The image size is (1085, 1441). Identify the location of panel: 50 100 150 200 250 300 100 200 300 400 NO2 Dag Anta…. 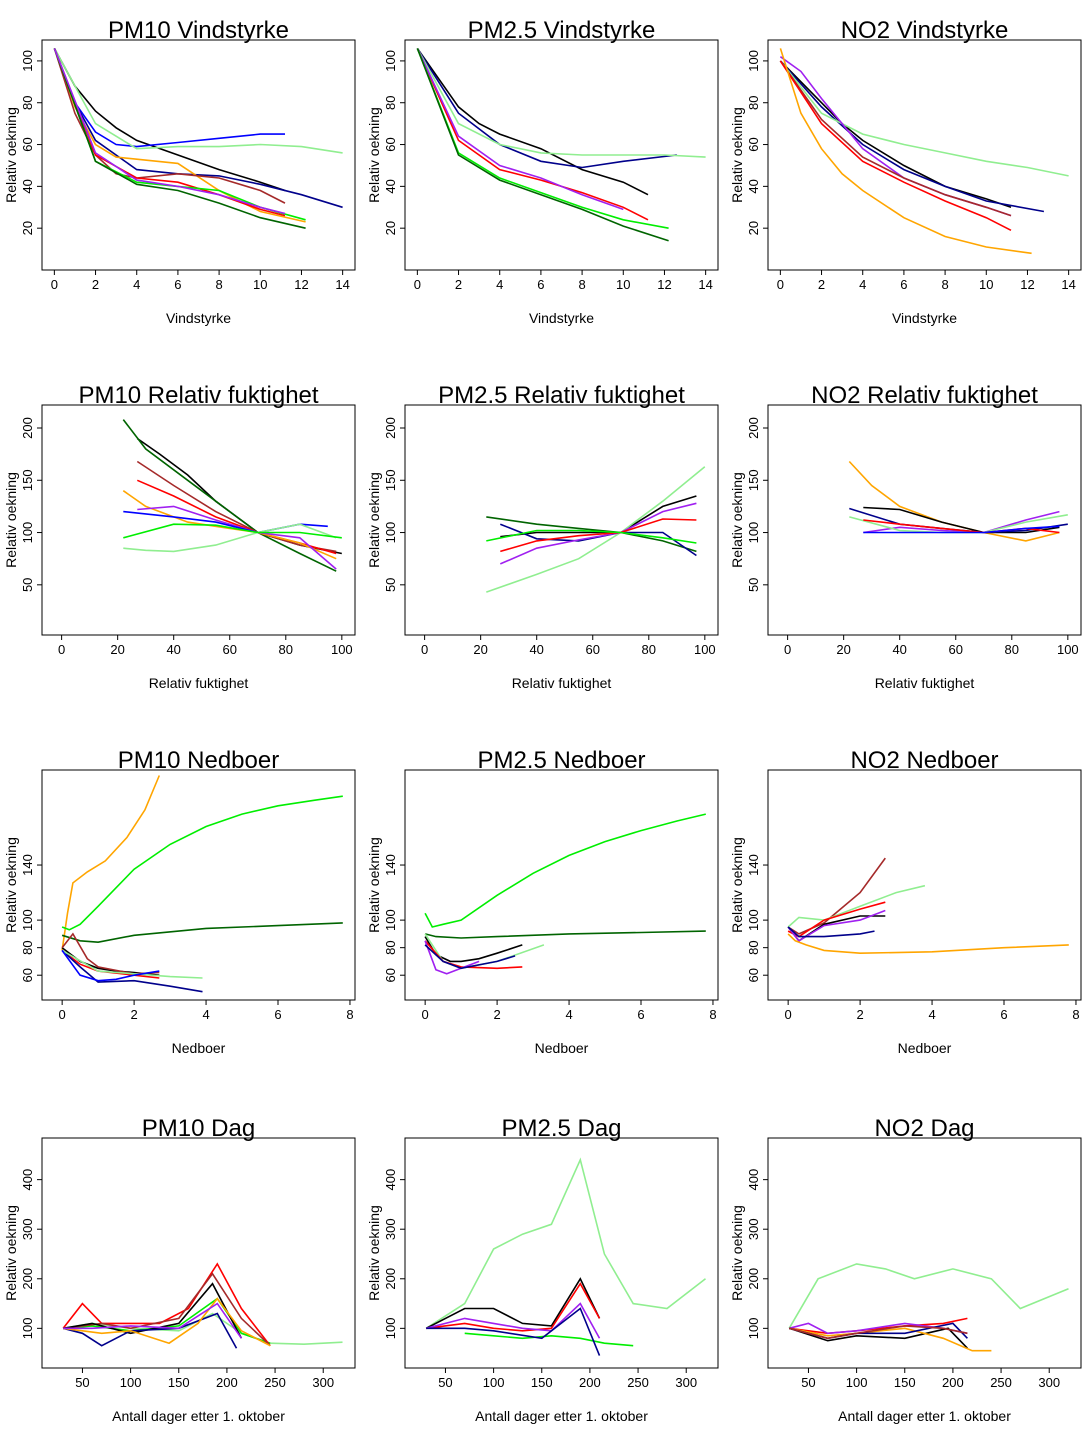
(905, 1269).